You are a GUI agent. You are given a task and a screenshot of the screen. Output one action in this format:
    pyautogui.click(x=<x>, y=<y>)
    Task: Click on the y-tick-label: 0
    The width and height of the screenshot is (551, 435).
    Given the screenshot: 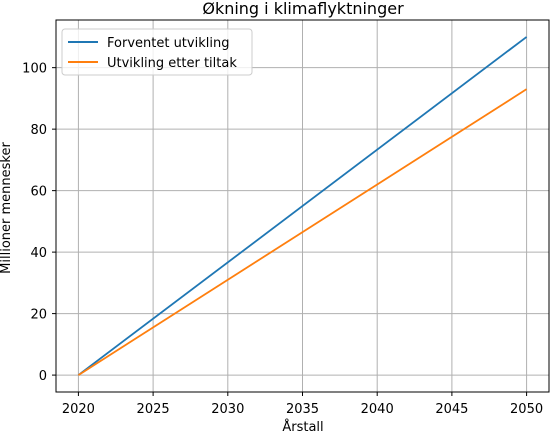 What is the action you would take?
    pyautogui.click(x=43, y=376)
    